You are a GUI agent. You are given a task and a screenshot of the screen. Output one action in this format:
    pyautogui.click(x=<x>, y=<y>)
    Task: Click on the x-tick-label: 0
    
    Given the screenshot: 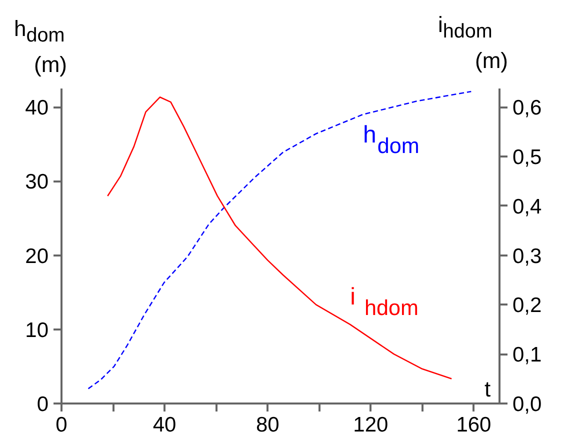 What is the action you would take?
    pyautogui.click(x=62, y=425)
    